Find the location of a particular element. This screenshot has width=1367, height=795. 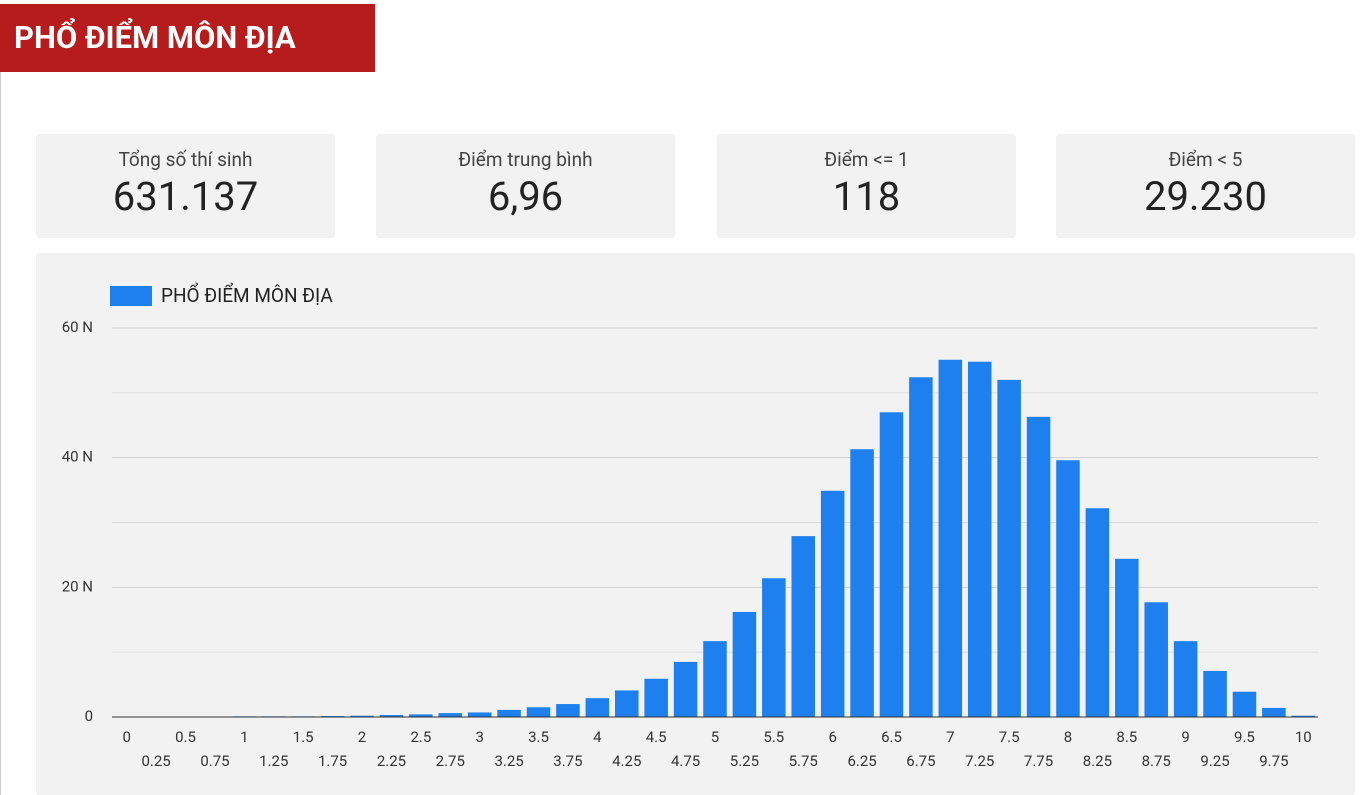

x-tick-label: 5.25 is located at coordinates (744, 761).